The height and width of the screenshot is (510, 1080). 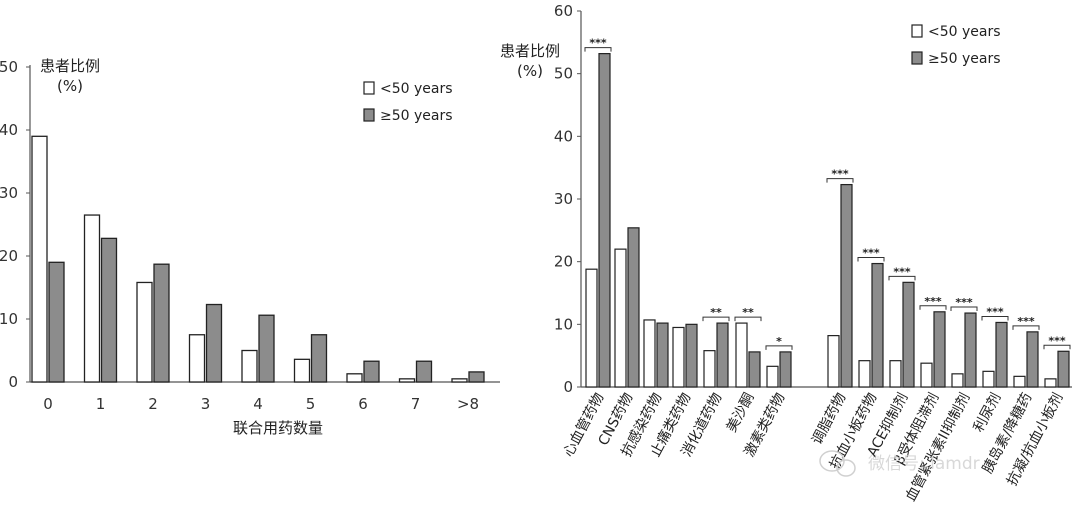 What do you see at coordinates (584, 424) in the screenshot?
I see `x-category-label: 心血管药物` at bounding box center [584, 424].